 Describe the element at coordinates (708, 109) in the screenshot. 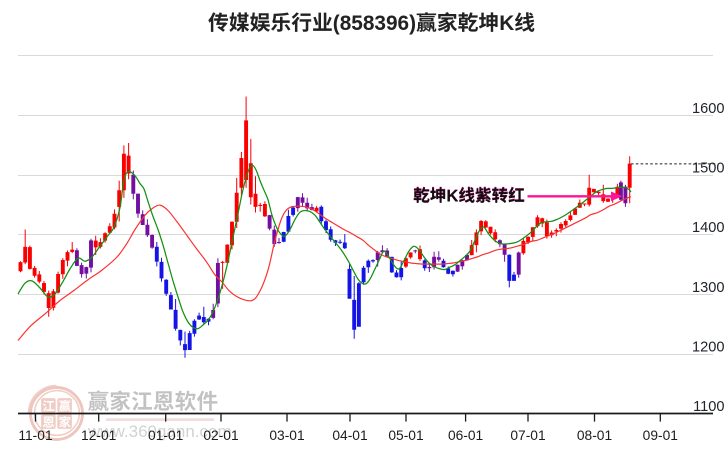

I see `svg-text: 1600` at that location.